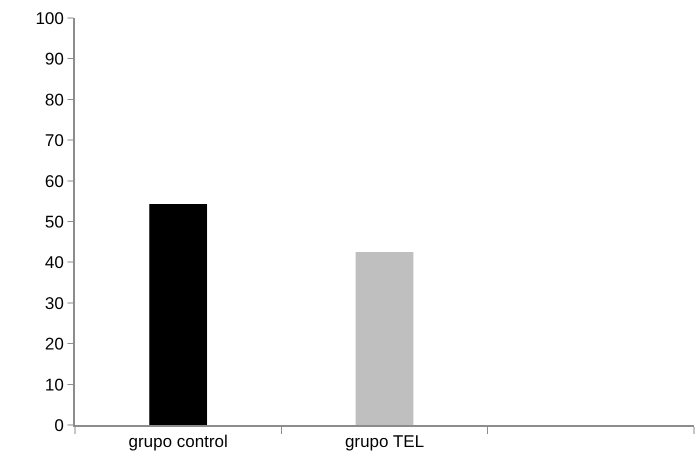  Describe the element at coordinates (54, 262) in the screenshot. I see `y-tick-label: 40` at that location.